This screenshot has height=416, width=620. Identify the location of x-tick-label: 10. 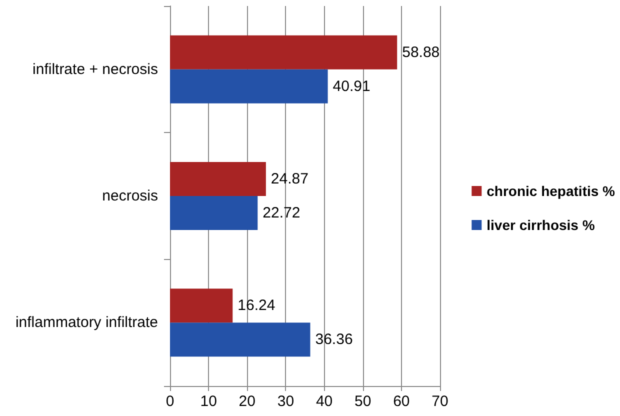
(208, 401).